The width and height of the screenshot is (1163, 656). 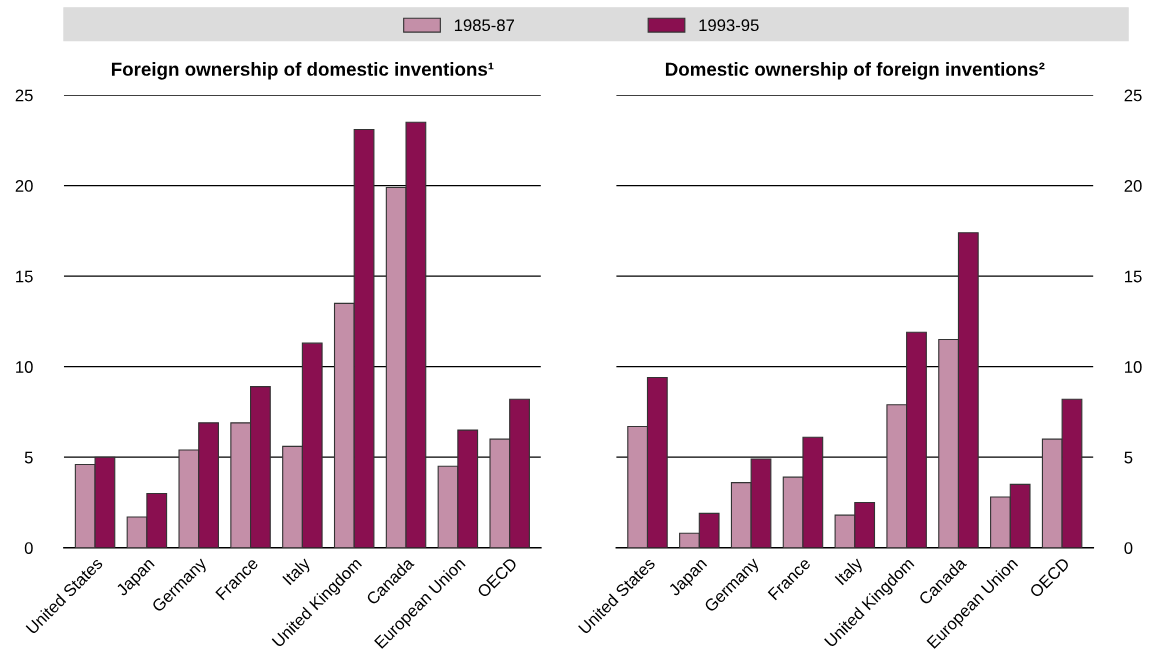 What do you see at coordinates (855, 71) in the screenshot?
I see `chart-title: Domestic ownership of foreign inventions²` at bounding box center [855, 71].